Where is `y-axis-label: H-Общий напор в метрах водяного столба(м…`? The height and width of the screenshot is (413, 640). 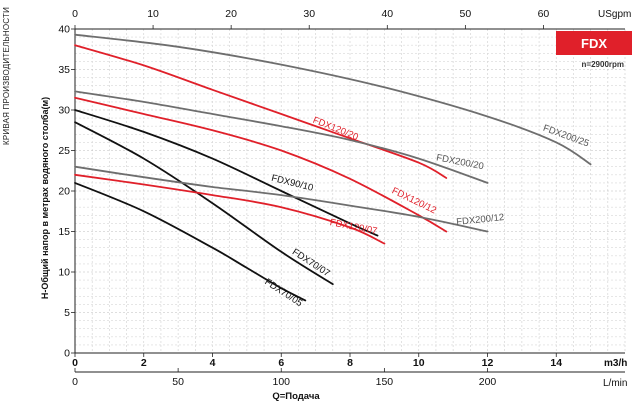
y-axis-label: H-Общий напор в метрах водяного столба(м… is located at coordinates (45, 198).